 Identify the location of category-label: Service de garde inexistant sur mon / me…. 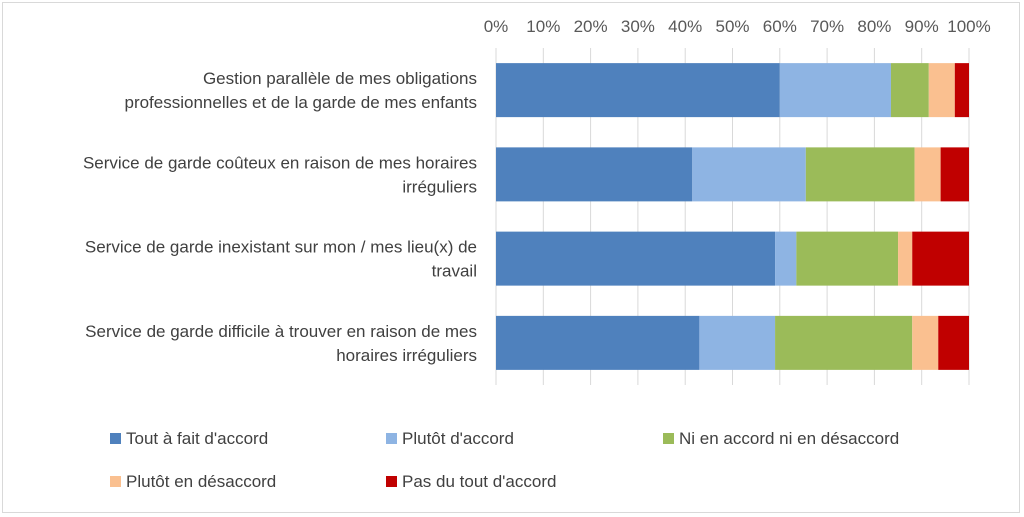
(281, 247).